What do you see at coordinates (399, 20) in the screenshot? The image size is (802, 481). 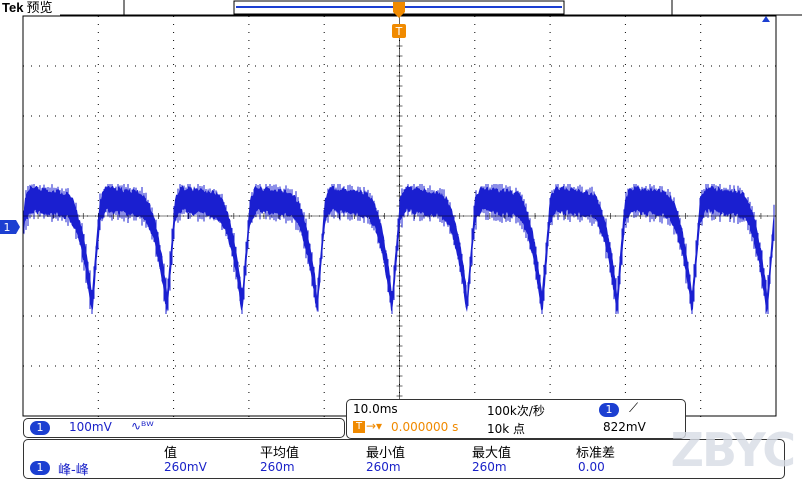 I see `trigger-position-marker` at bounding box center [399, 20].